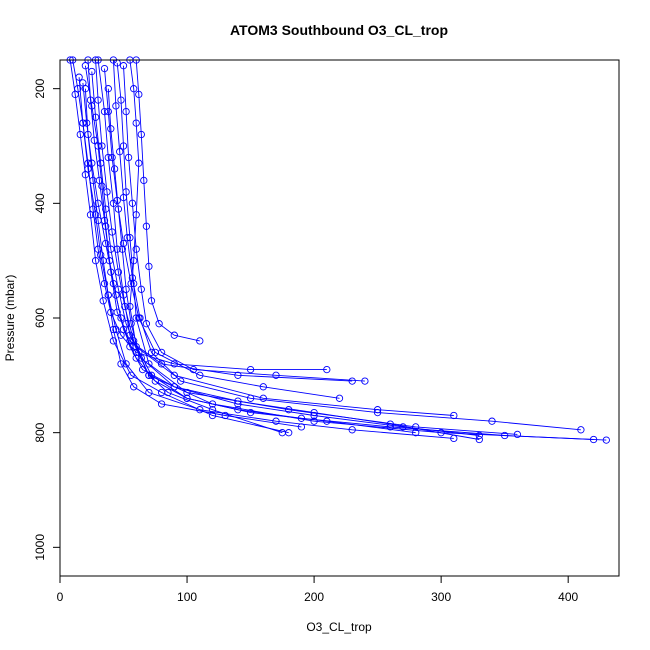 This screenshot has height=650, width=650. Describe the element at coordinates (339, 30) in the screenshot. I see `chart-title: ATOM3 Southbound O3_CL_trop` at that location.